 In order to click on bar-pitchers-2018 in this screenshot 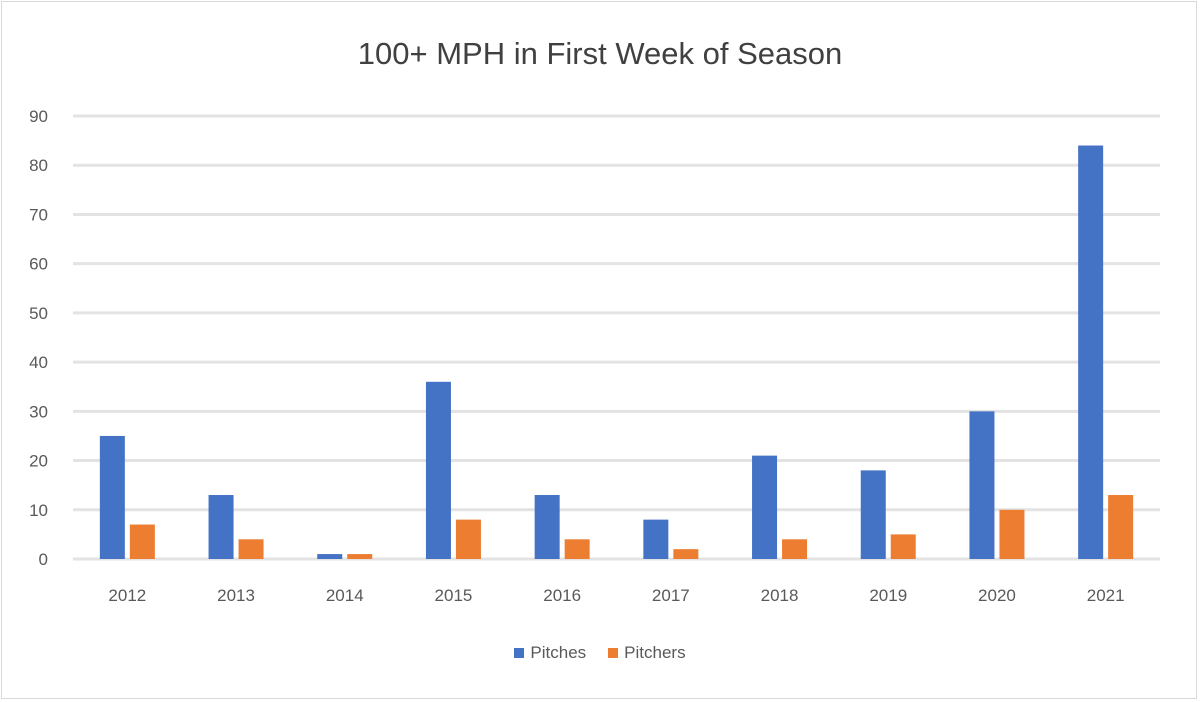, I will do `click(795, 549)`.